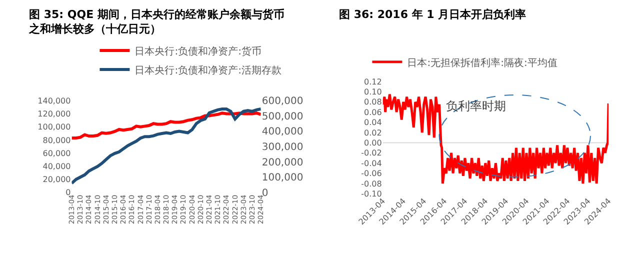 This screenshot has height=267, width=640. What do you see at coordinates (198, 51) in the screenshot?
I see `legend-label: 日本央行:负债和净资产:货币` at bounding box center [198, 51].